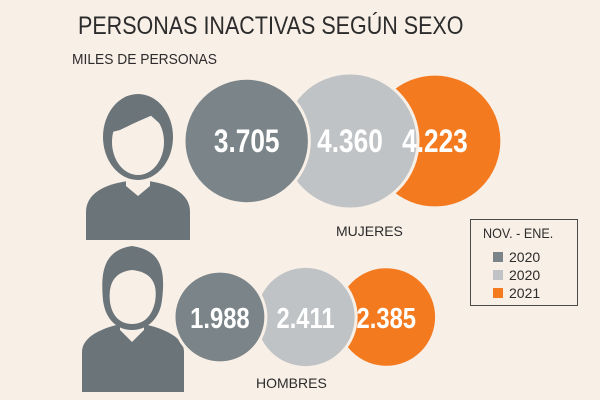 This screenshot has height=400, width=600. I want to click on legend-item-2020-b: 2020, so click(516, 275).